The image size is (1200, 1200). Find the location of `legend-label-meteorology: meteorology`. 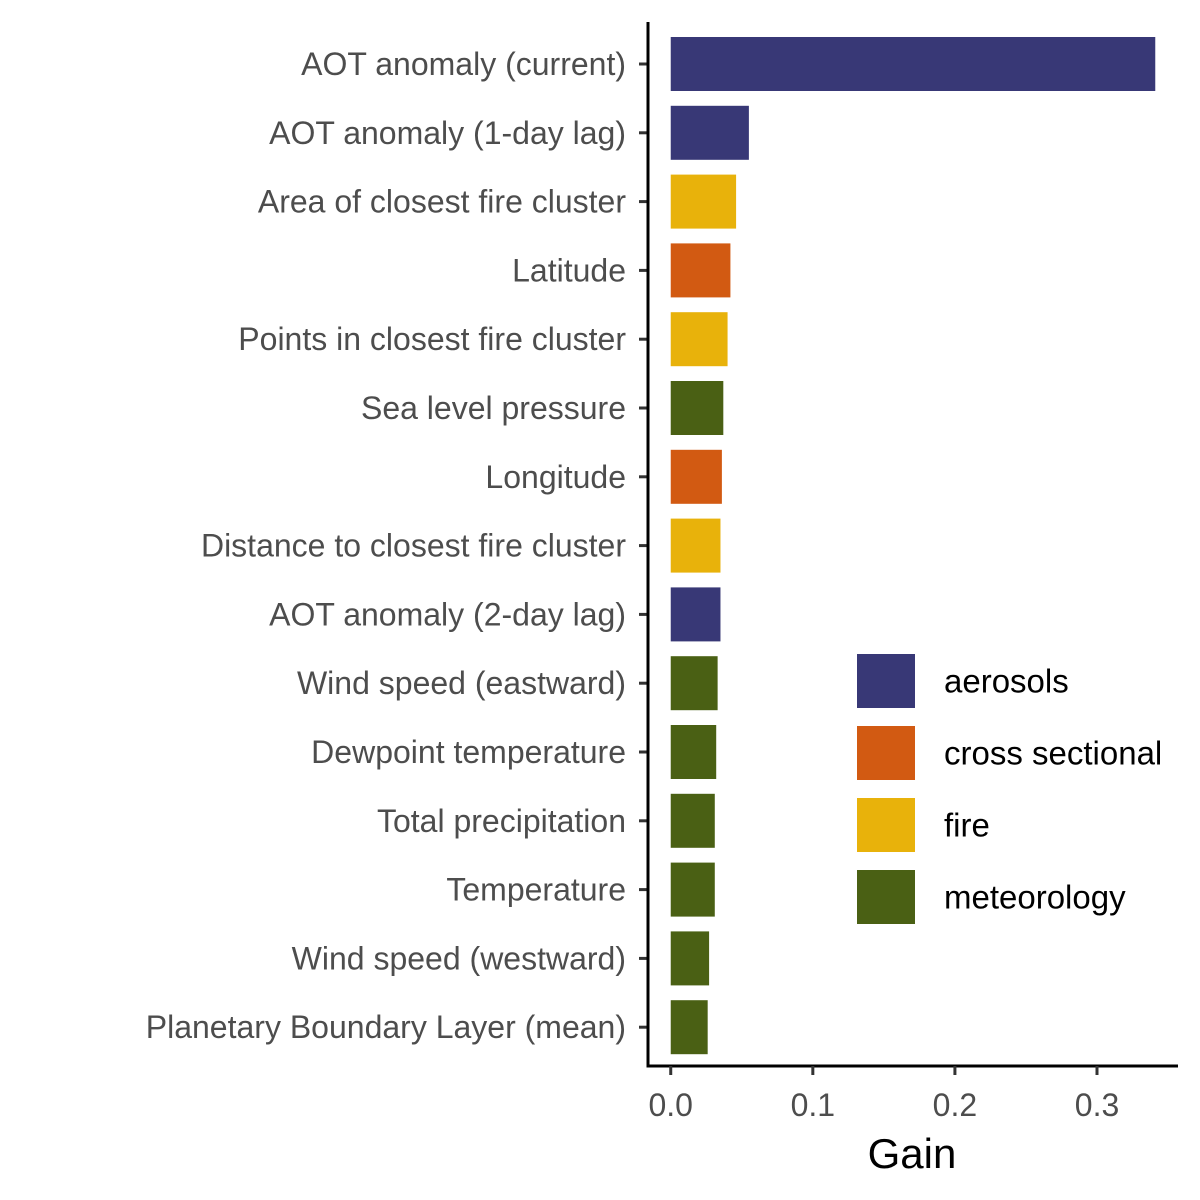

legend-label-meteorology: meteorology is located at coordinates (1035, 897).